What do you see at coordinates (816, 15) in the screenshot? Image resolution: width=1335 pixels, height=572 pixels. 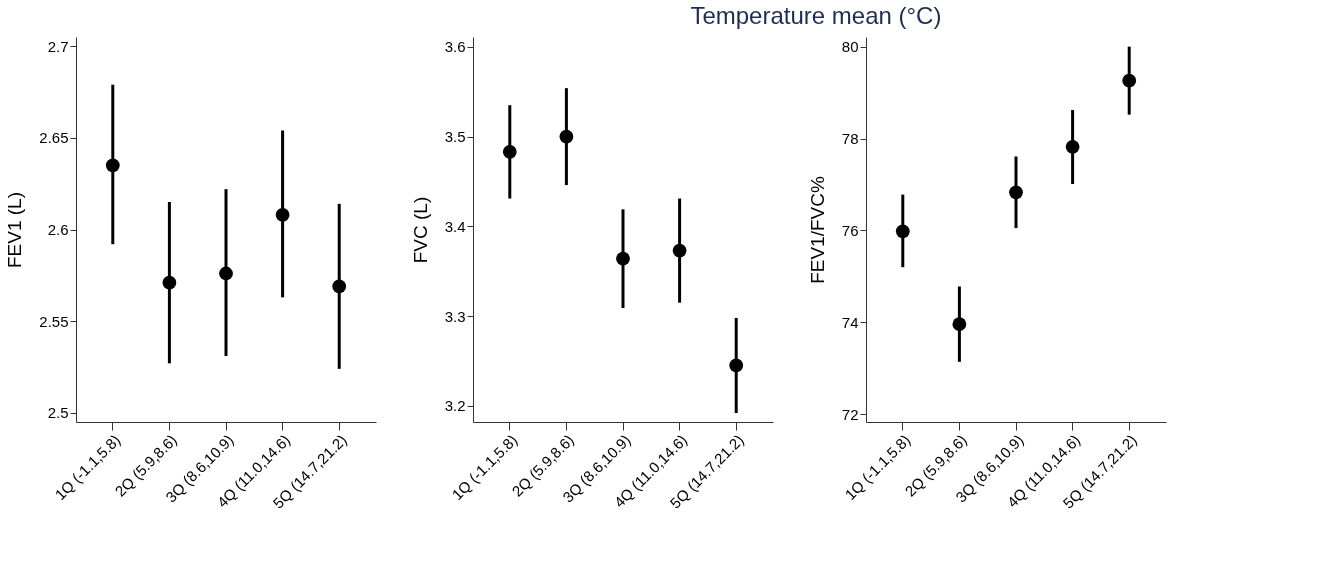 I see `chart-title: Temperature mean (°C)` at bounding box center [816, 15].